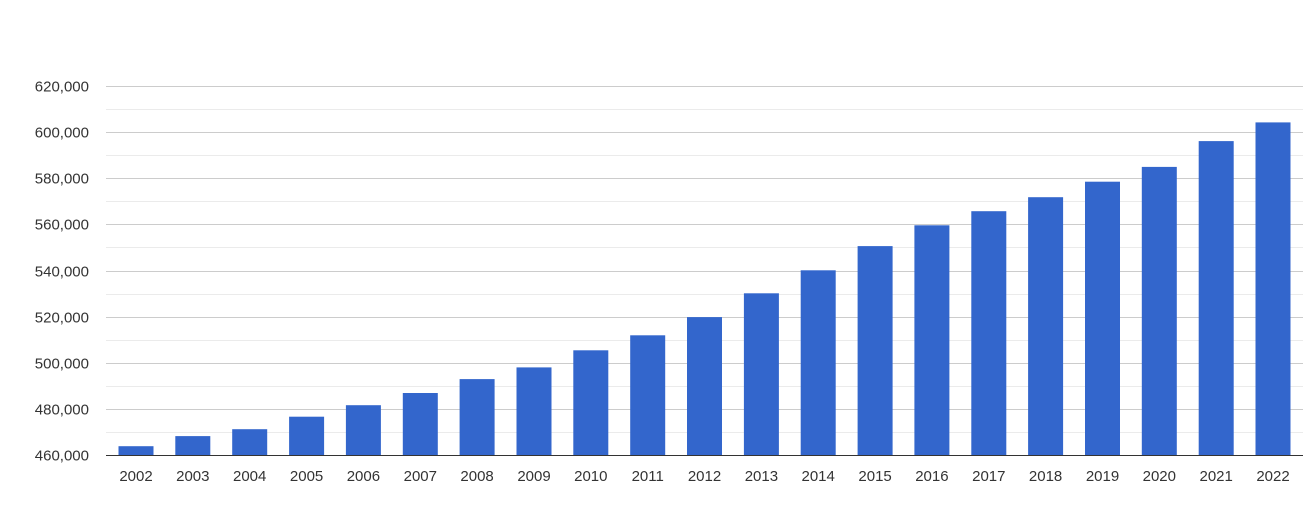 This screenshot has height=510, width=1305. I want to click on x-tick-label: 2009, so click(533, 476).